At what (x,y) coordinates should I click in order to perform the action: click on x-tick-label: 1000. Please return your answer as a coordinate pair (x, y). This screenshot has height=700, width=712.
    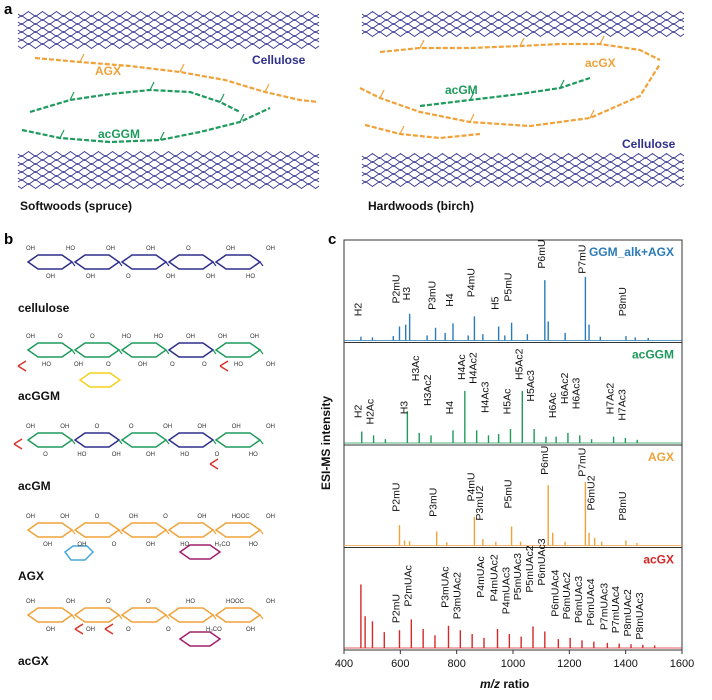
    Looking at the image, I should click on (513, 664).